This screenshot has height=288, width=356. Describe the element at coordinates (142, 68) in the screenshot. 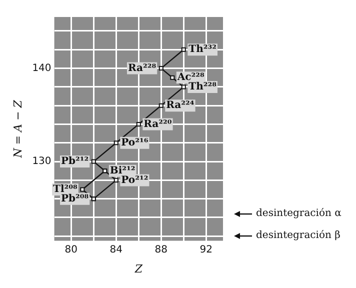

I see `annotation: Ra²²⁸` at that location.